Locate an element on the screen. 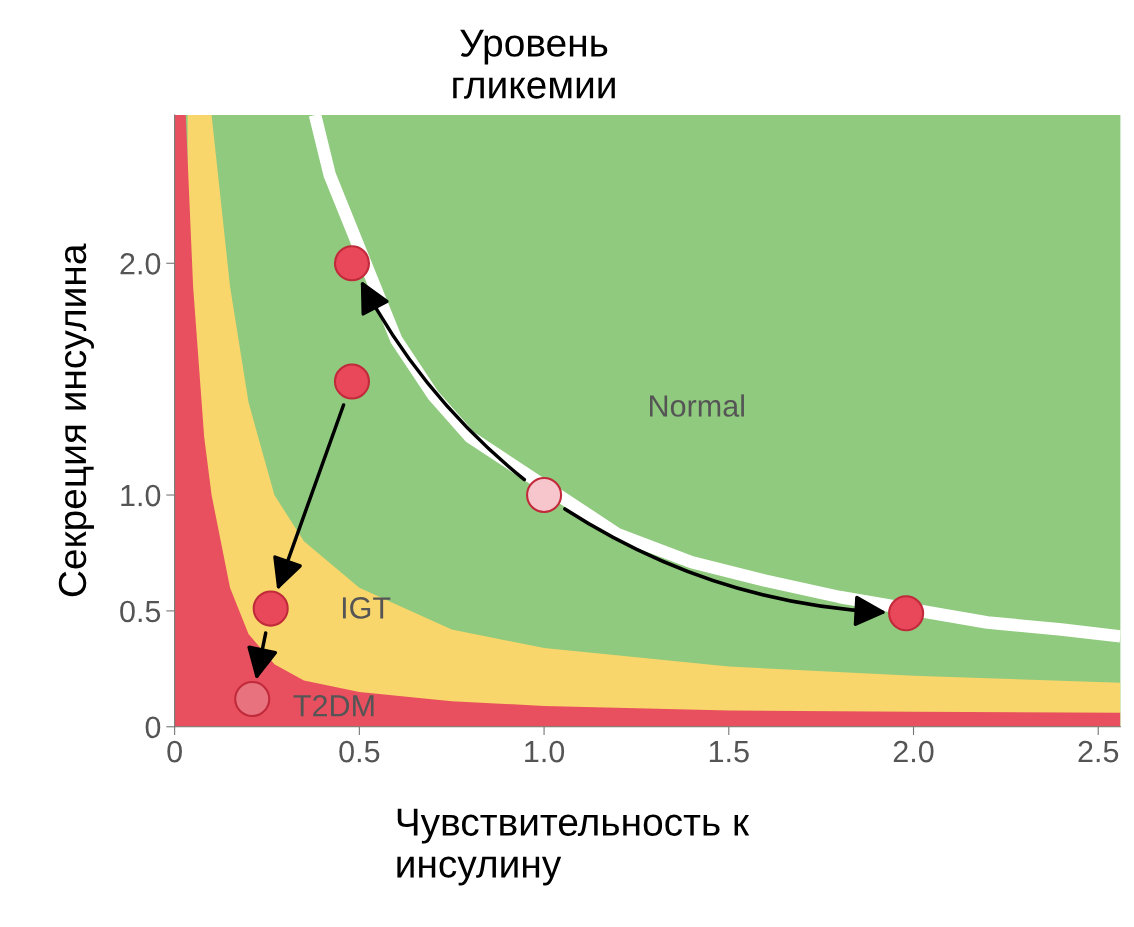  x-tick-label: 2.5 is located at coordinates (1098, 751).